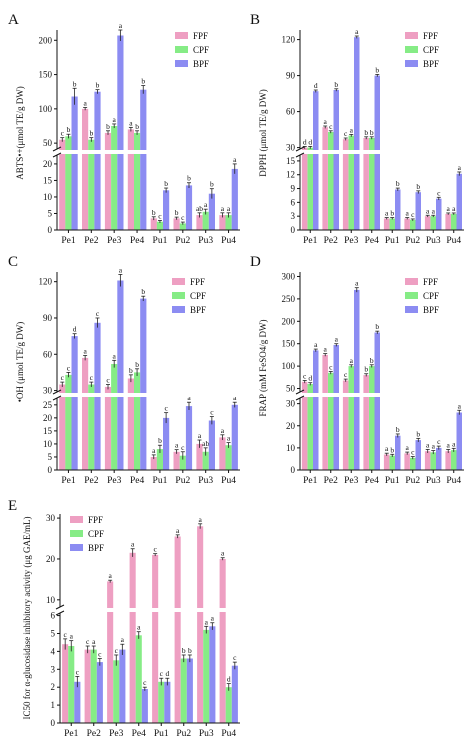 This screenshot has height=737, width=474. What do you see at coordinates (48, 431) in the screenshot?
I see `y-tick-label: 15` at bounding box center [48, 431].